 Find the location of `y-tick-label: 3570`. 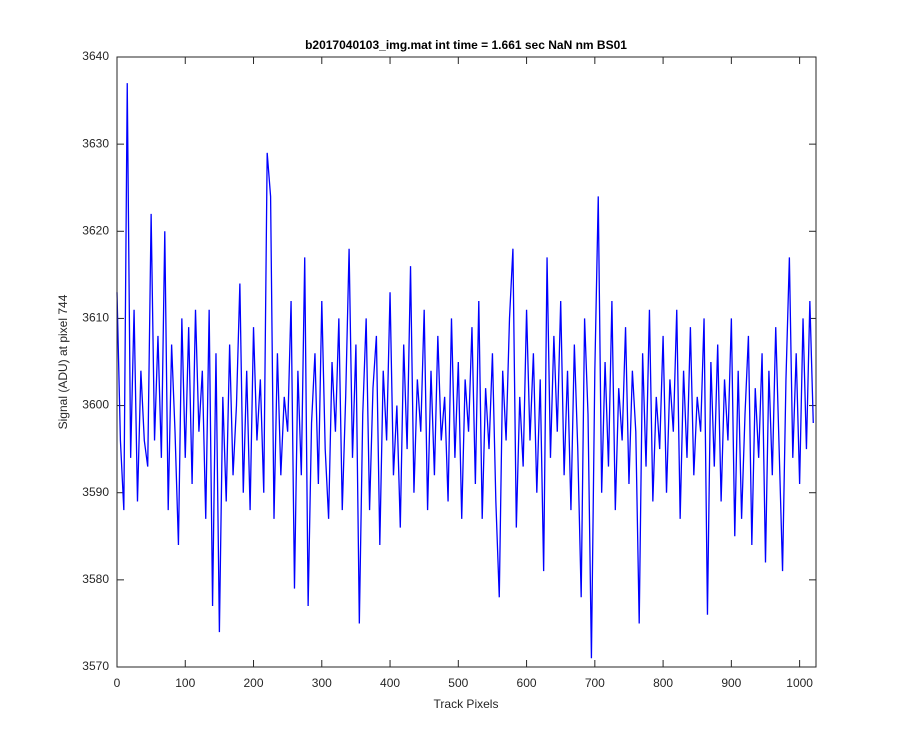

y-tick-label: 3570 is located at coordinates (95, 666).